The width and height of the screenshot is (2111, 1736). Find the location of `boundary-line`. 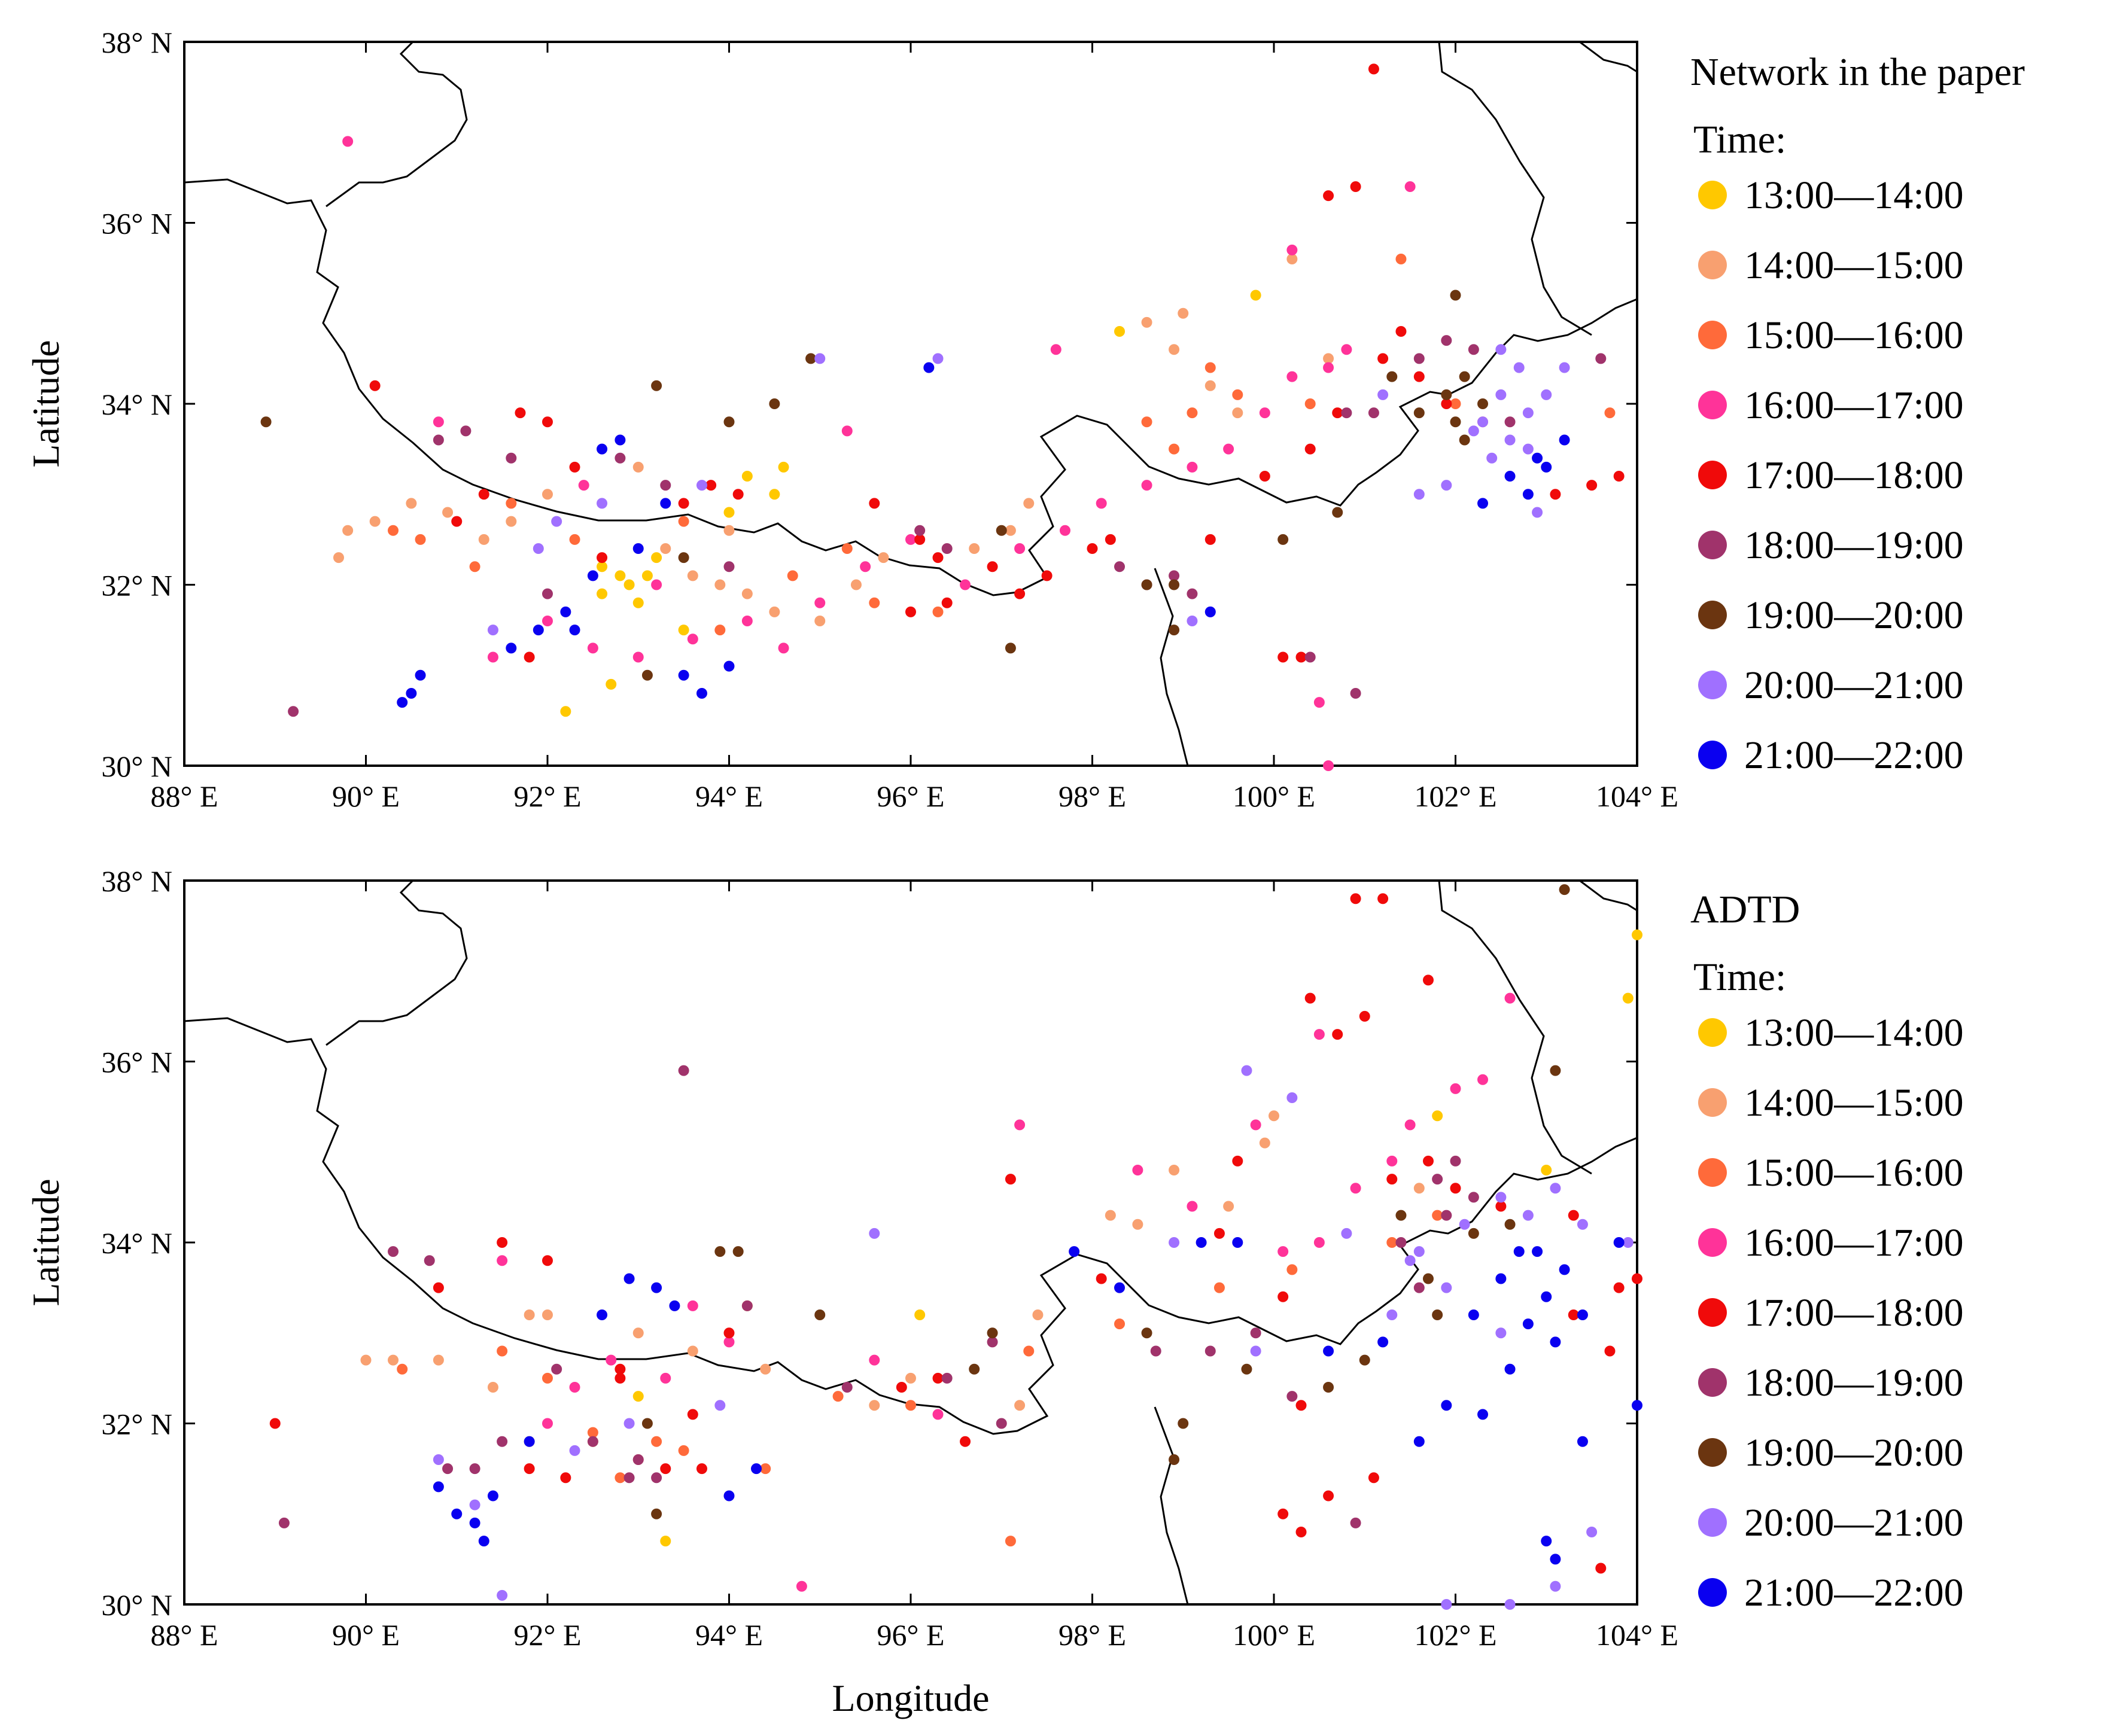

boundary-line is located at coordinates (1171, 1505).